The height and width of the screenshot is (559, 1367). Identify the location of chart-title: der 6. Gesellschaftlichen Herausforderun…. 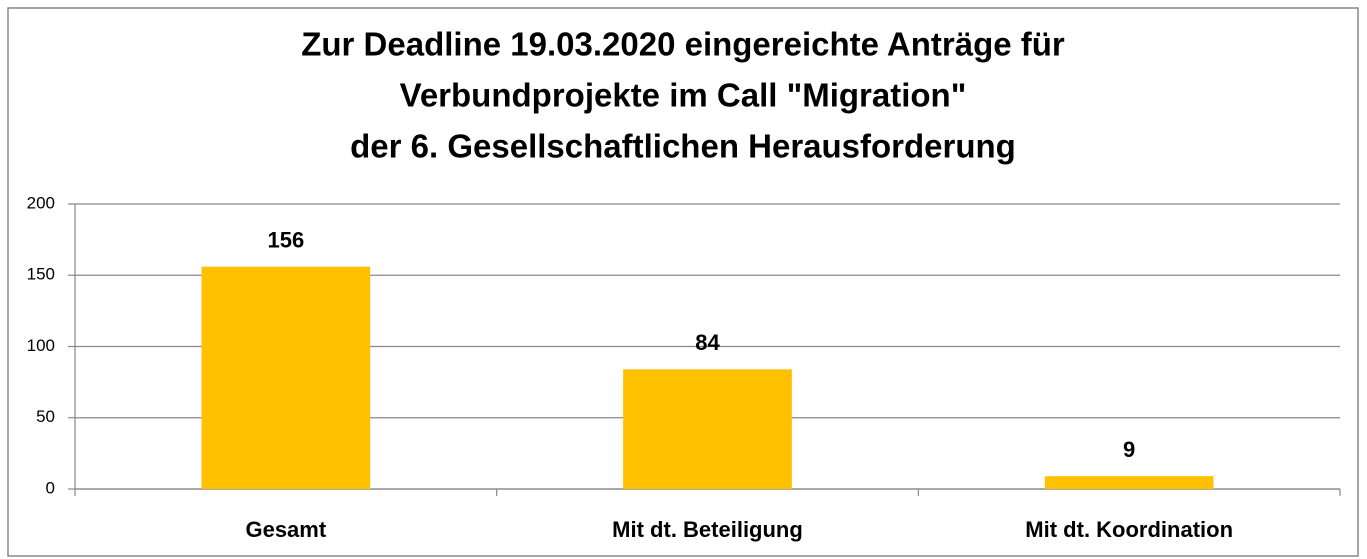
(683, 146).